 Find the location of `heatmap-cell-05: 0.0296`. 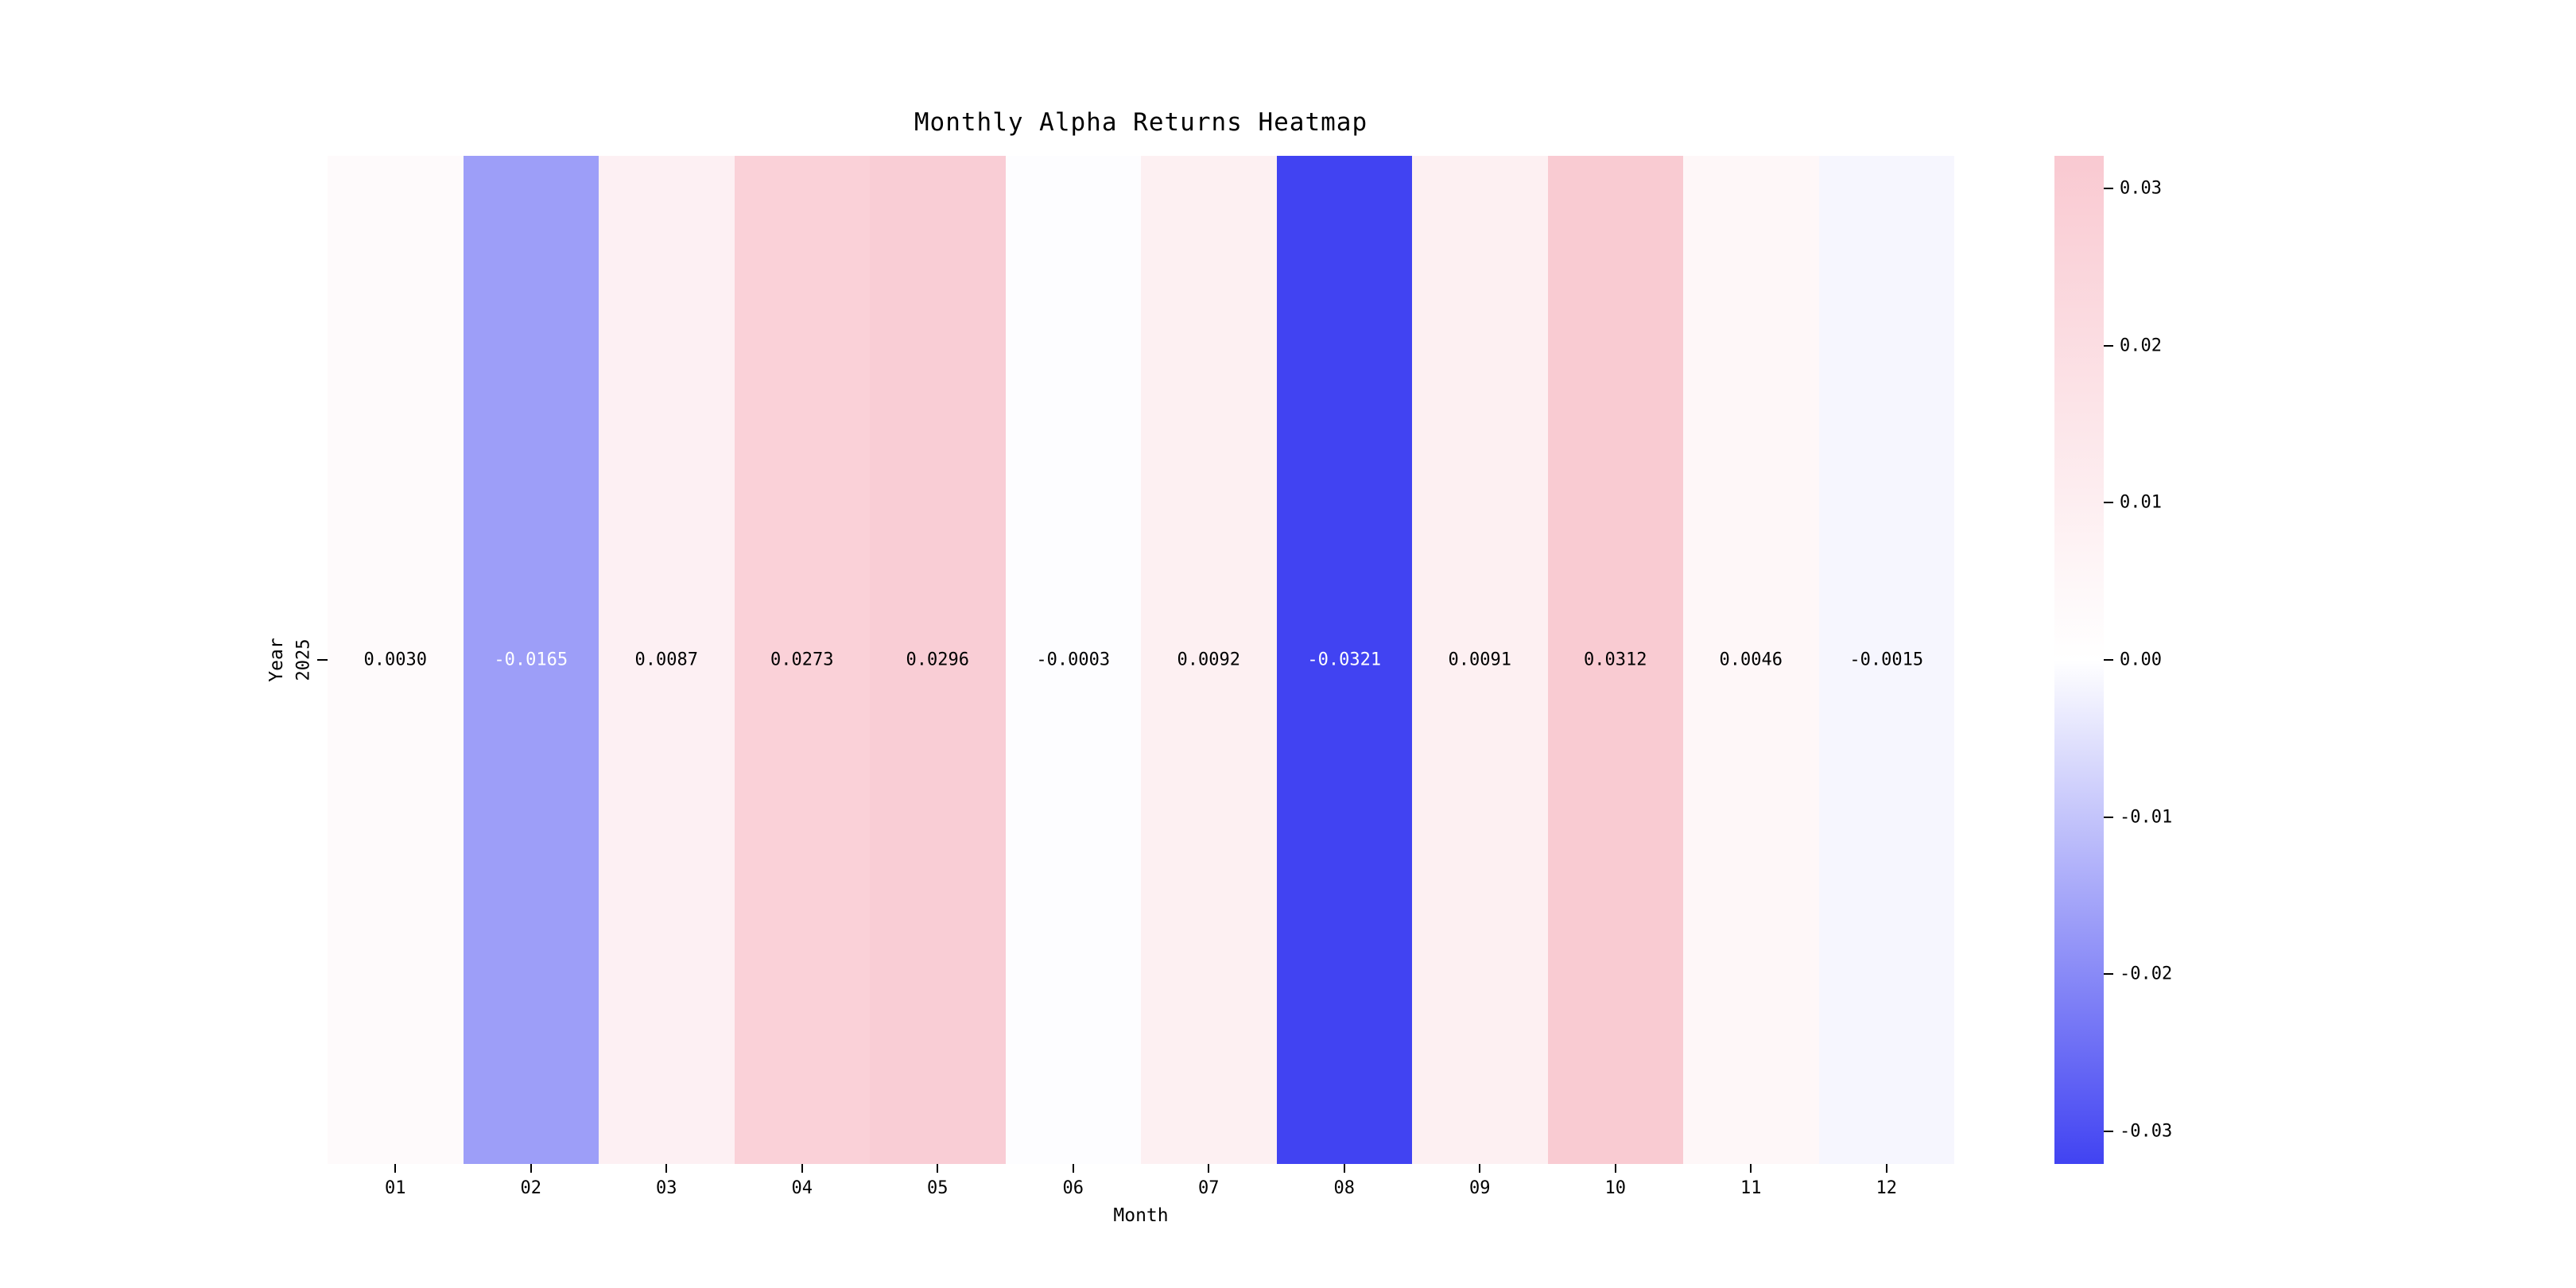

heatmap-cell-05: 0.0296 is located at coordinates (938, 660).